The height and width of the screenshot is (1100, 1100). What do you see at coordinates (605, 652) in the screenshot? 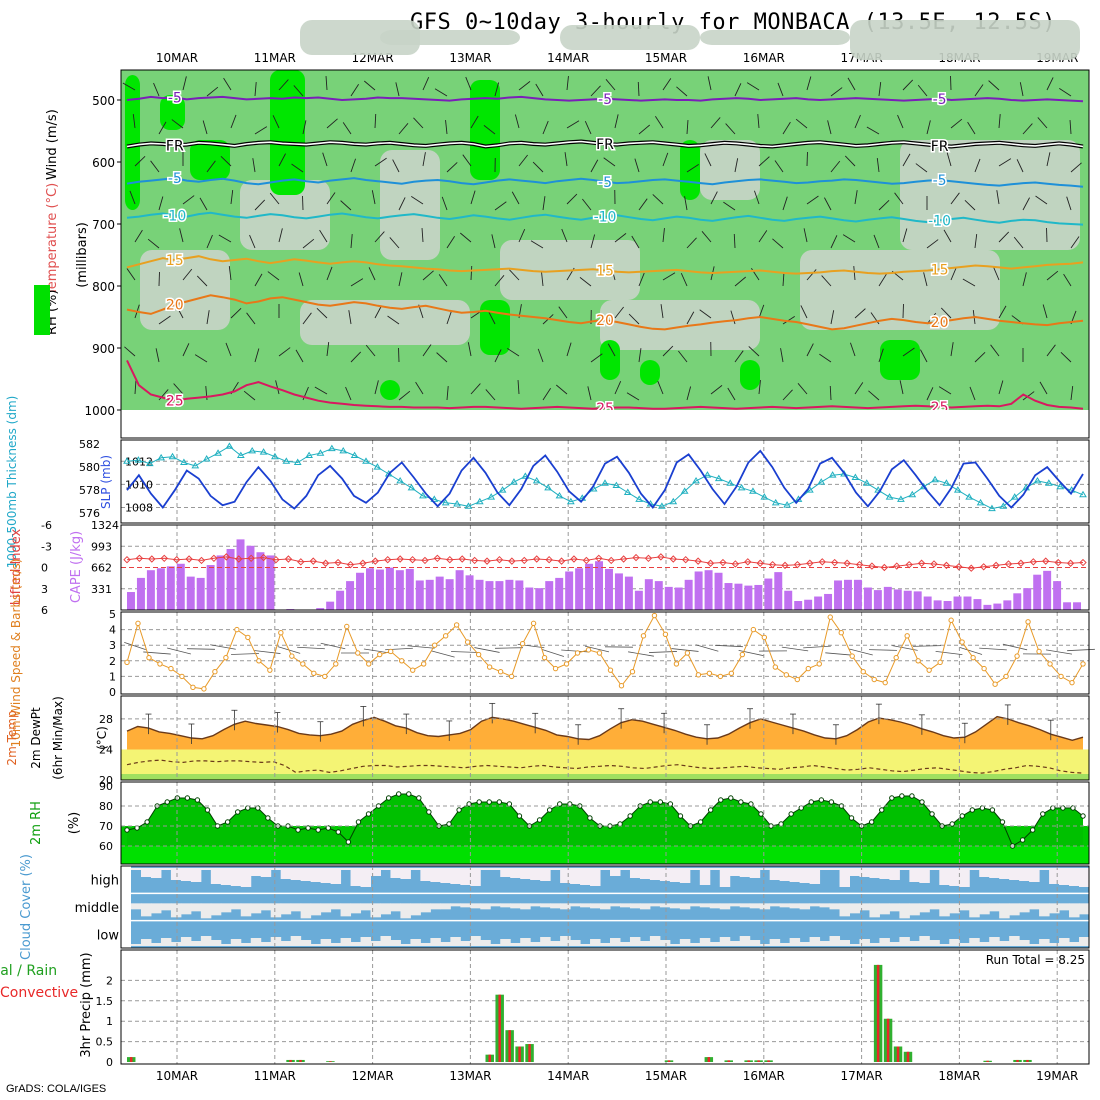
I see `wind-speed-line` at bounding box center [605, 652].